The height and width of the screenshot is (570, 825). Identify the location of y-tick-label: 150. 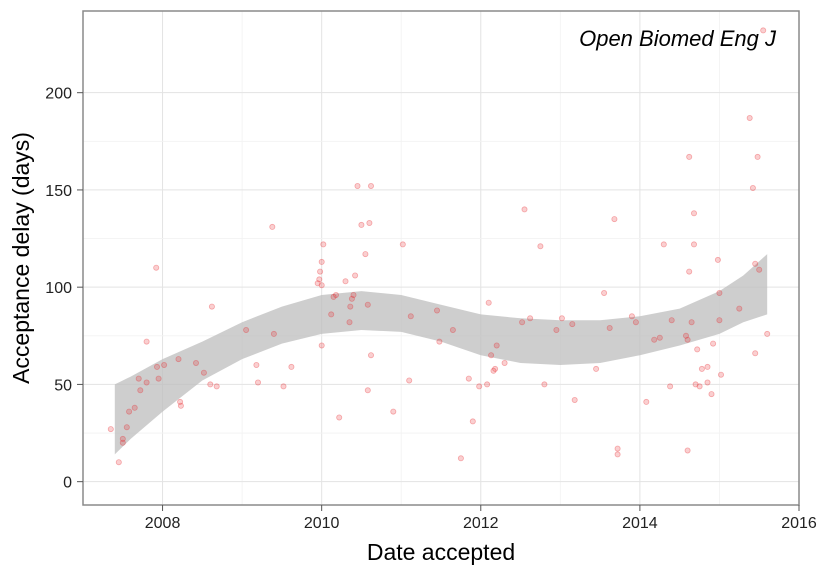
(58, 191).